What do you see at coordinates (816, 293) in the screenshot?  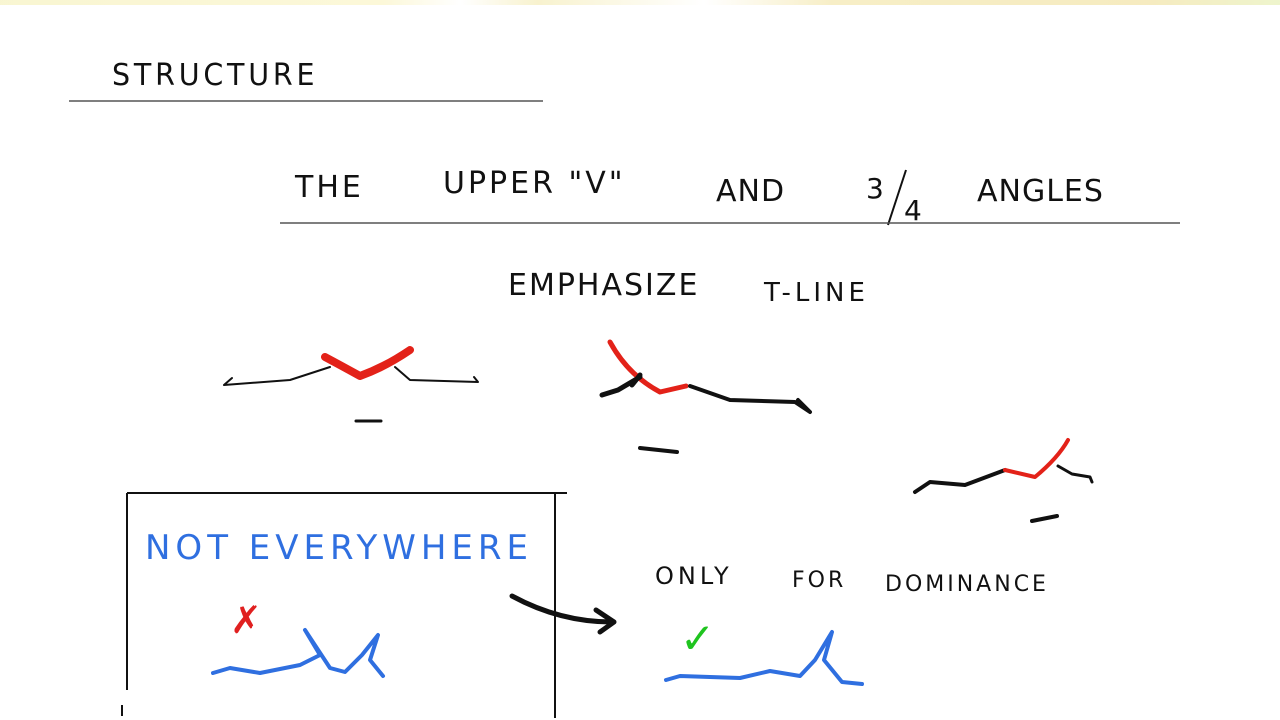 I see `t-line-label: T-LINE` at bounding box center [816, 293].